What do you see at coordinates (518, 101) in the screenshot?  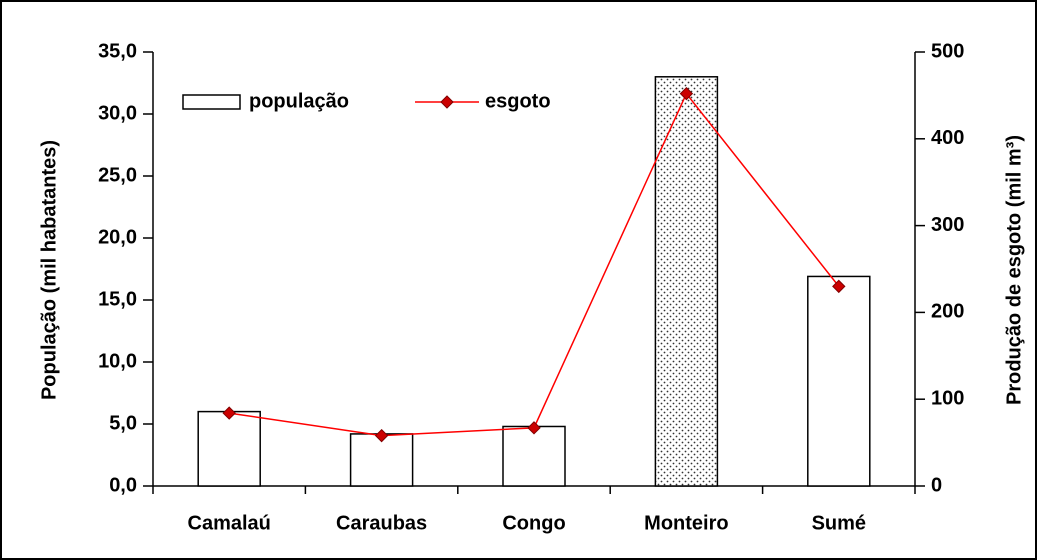 I see `legend-label: esgoto` at bounding box center [518, 101].